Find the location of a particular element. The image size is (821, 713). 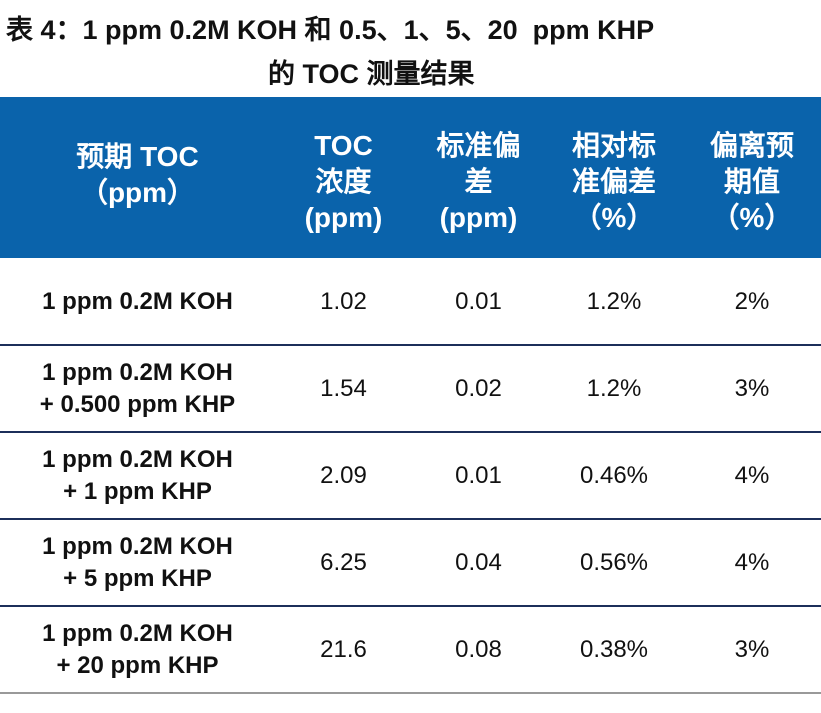

table-cell: 2% is located at coordinates (752, 301).